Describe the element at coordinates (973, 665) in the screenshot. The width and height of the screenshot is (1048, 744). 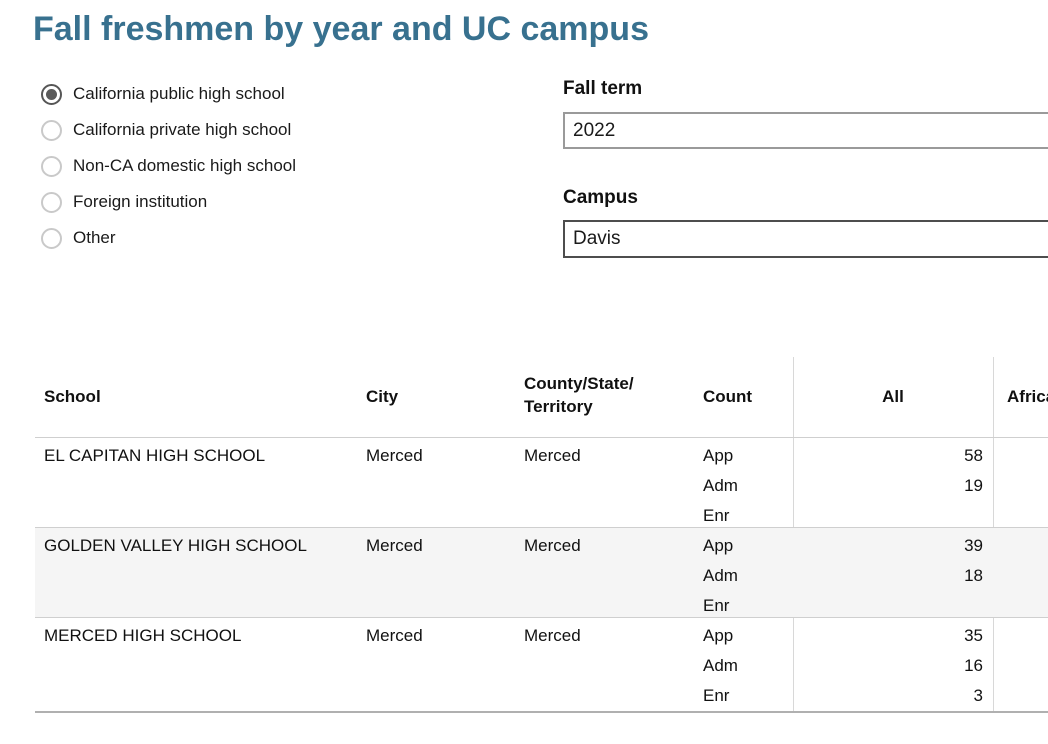
I see `cell-all-values: 35 16 3` at that location.